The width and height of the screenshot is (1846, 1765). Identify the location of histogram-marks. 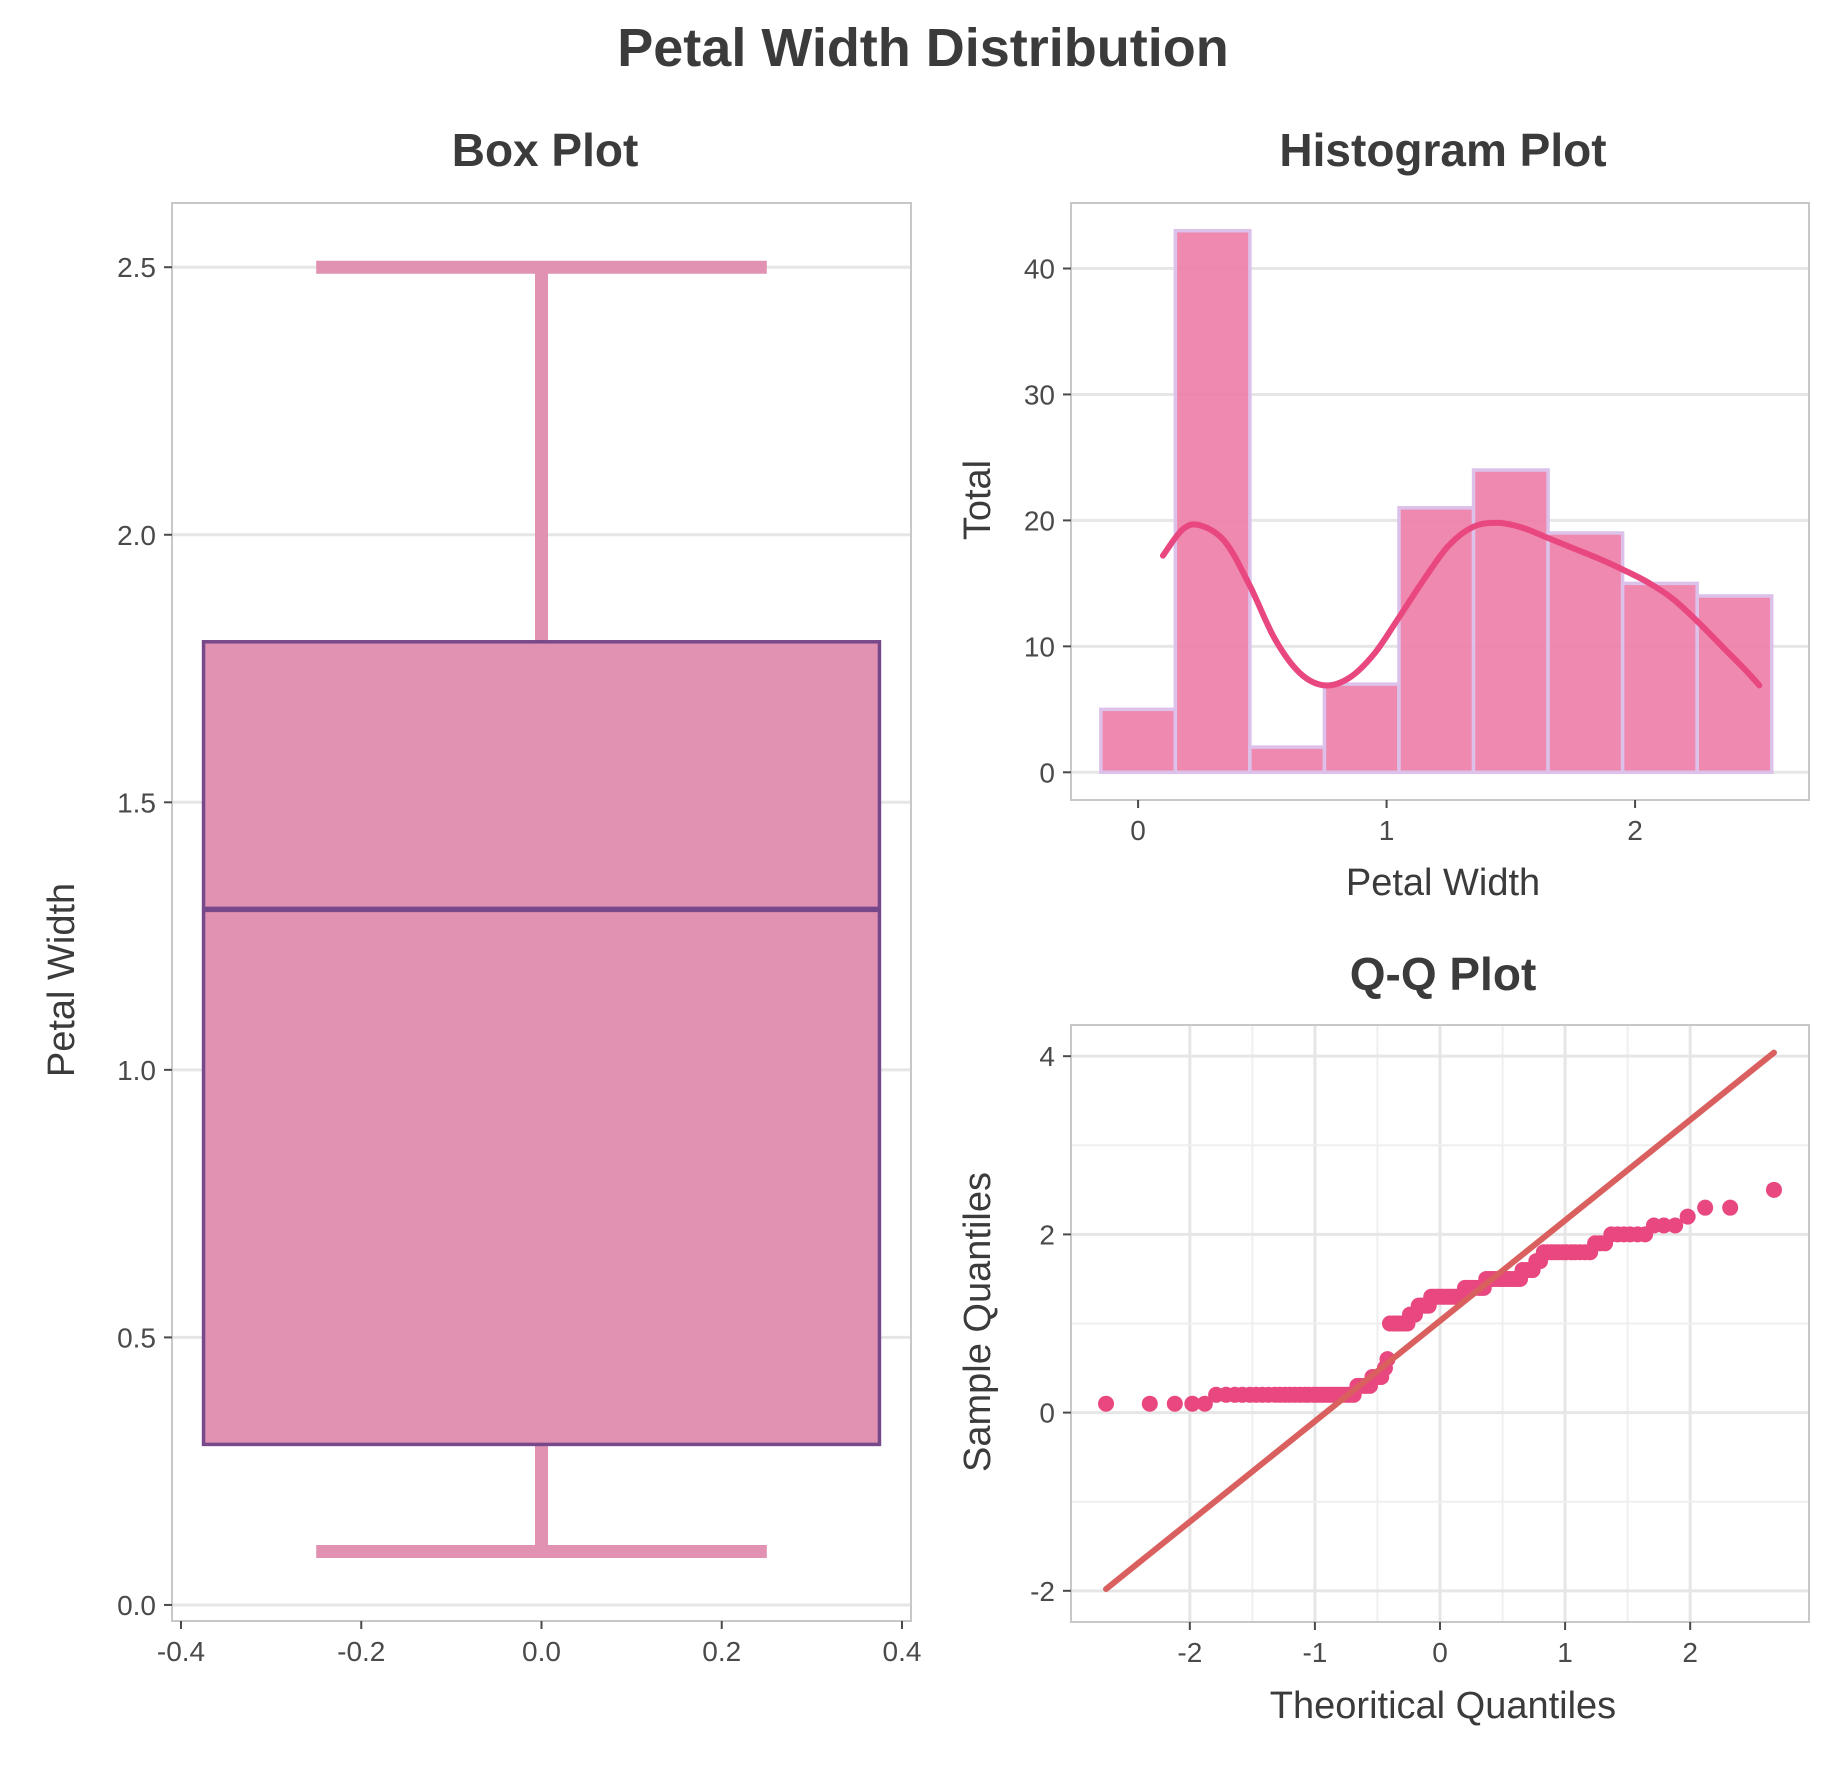
(1436, 501).